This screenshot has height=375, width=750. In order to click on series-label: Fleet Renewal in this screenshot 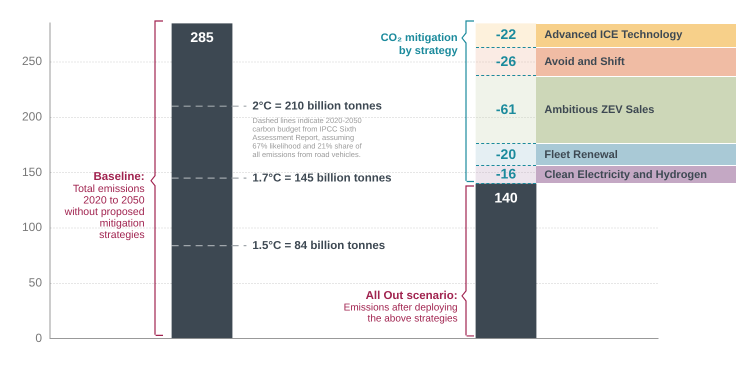, I will do `click(581, 154)`.